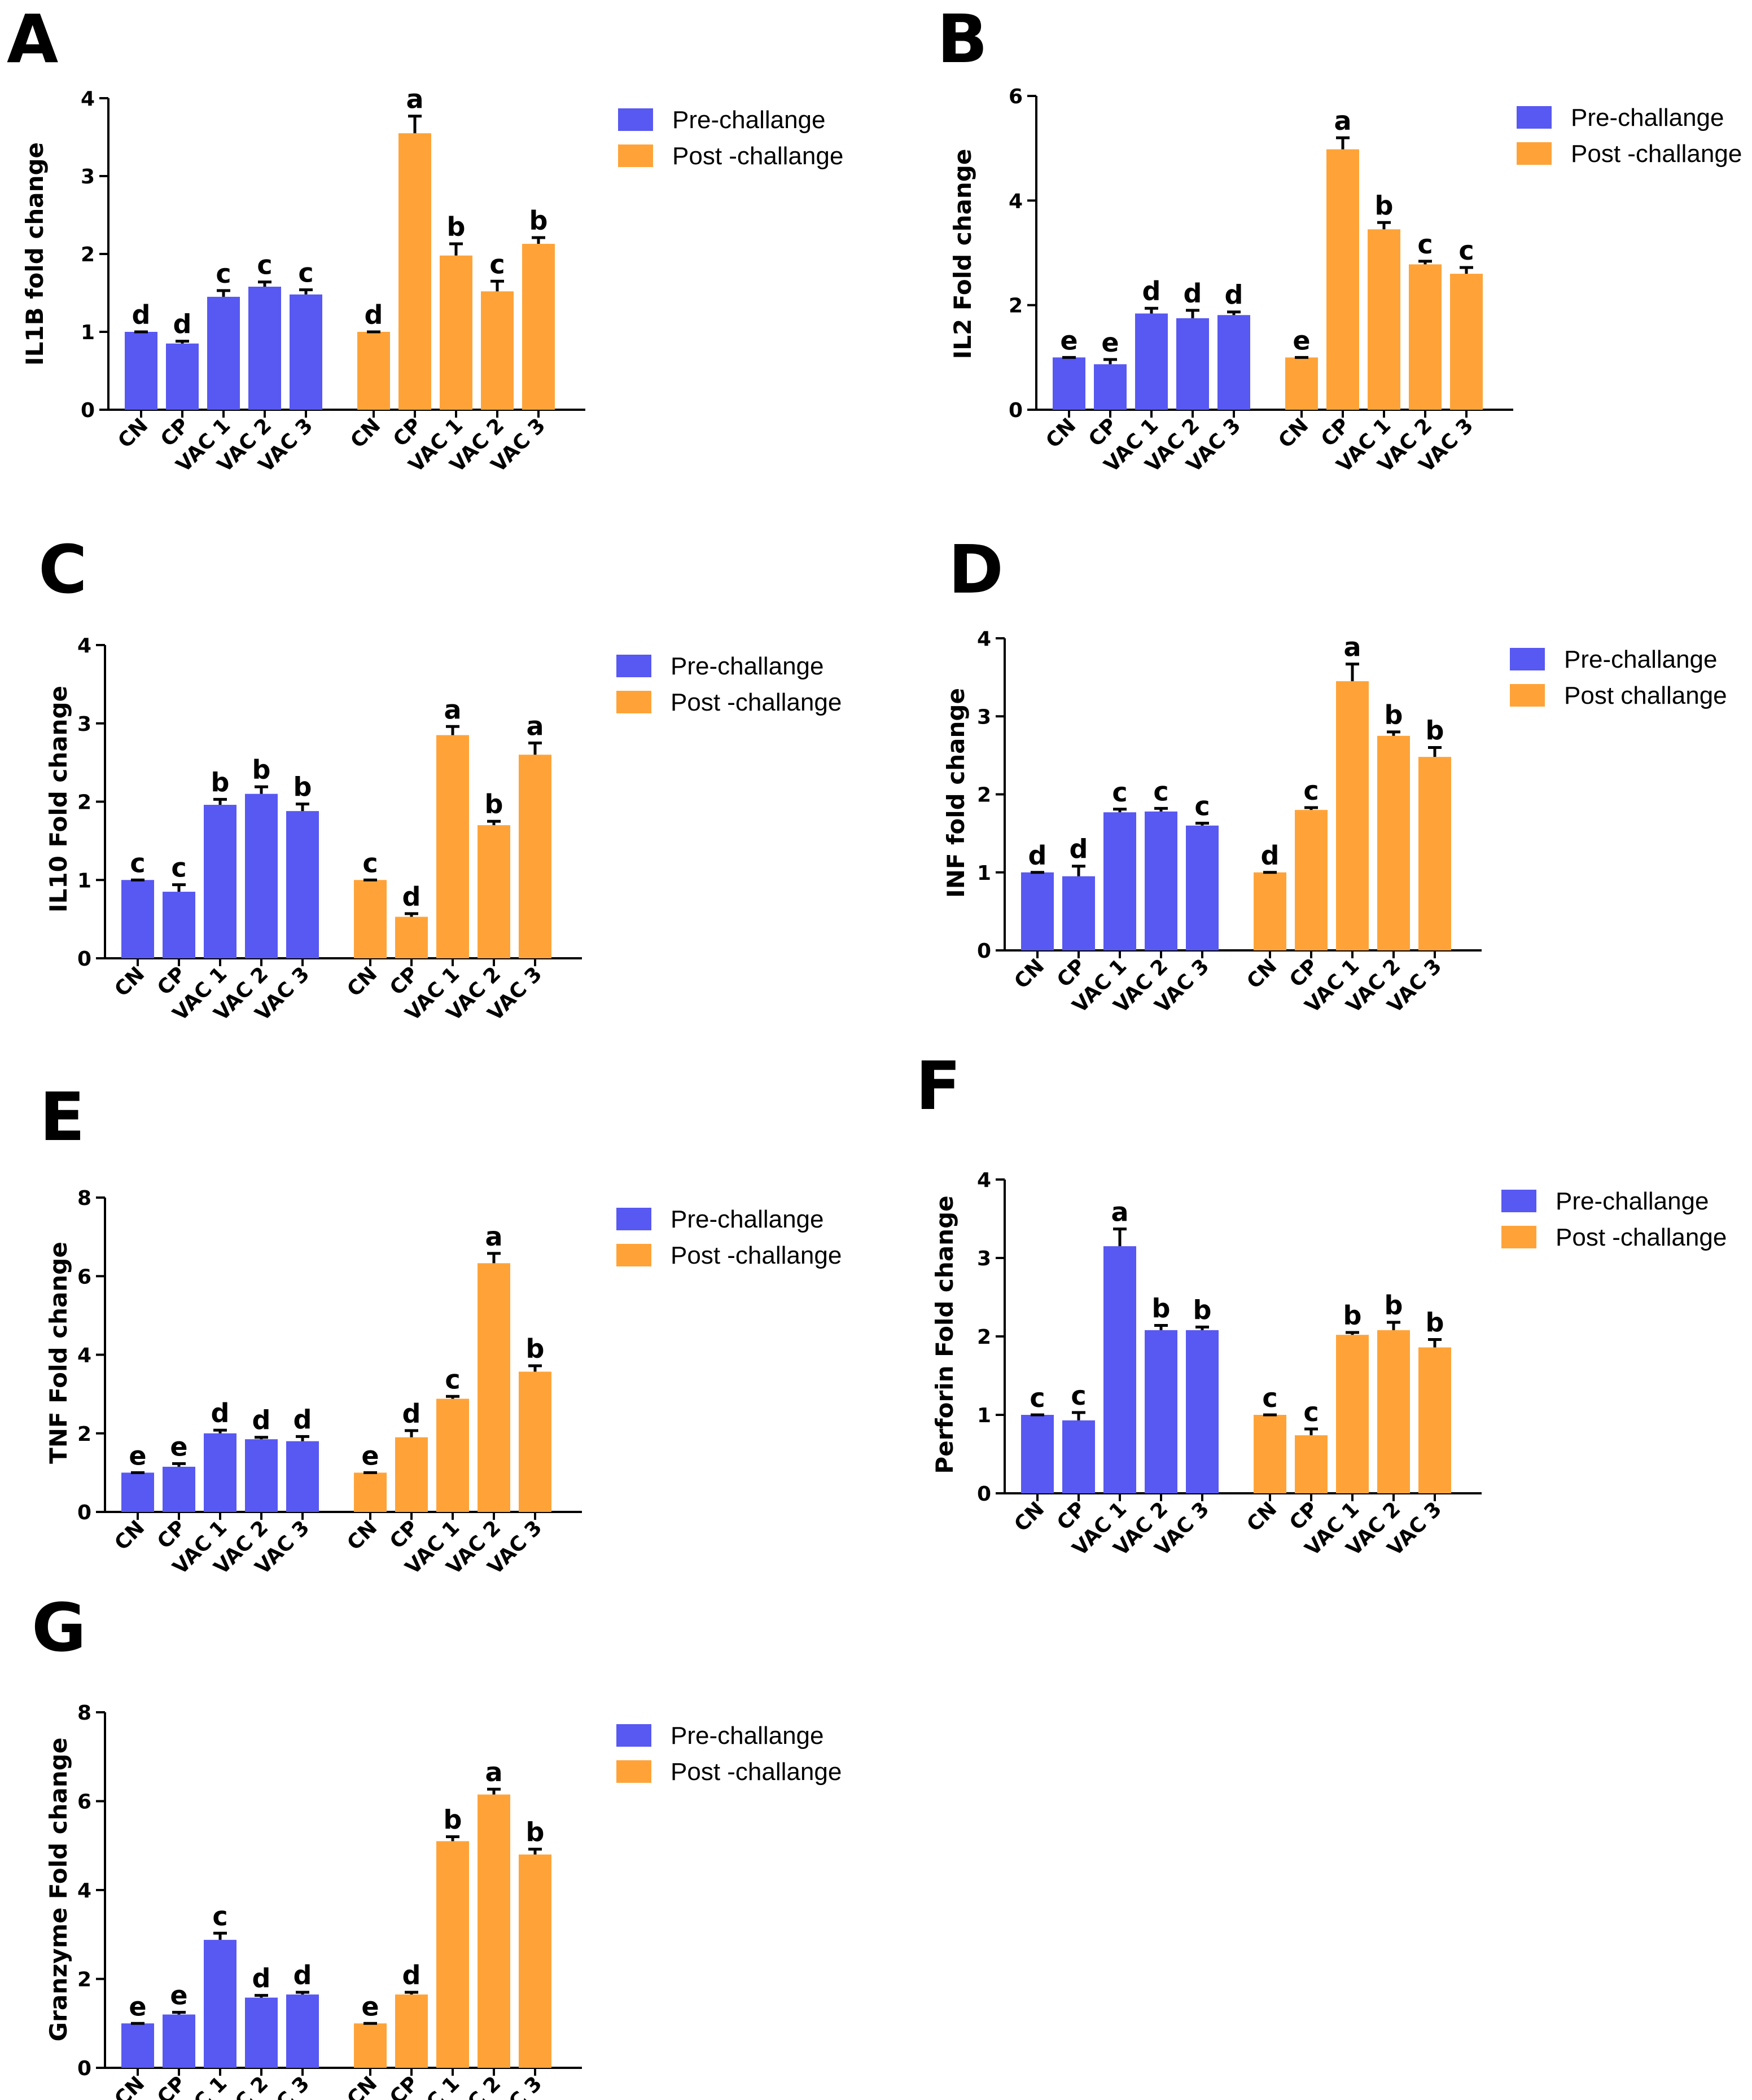  Describe the element at coordinates (84, 1713) in the screenshot. I see `y-tick-label: 8` at that location.